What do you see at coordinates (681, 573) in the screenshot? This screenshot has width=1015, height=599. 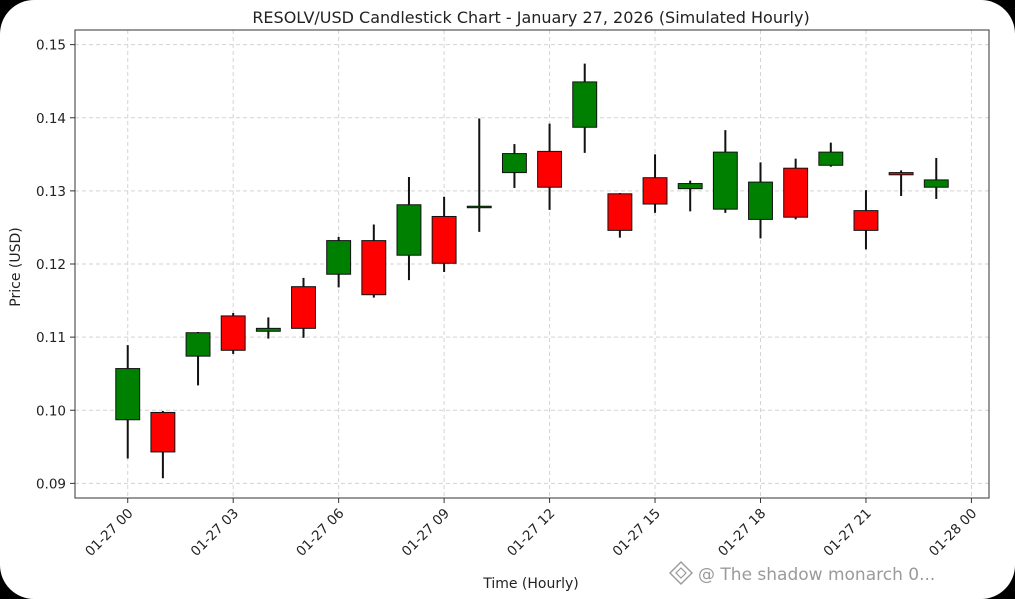 I see `diamond-logo-icon` at bounding box center [681, 573].